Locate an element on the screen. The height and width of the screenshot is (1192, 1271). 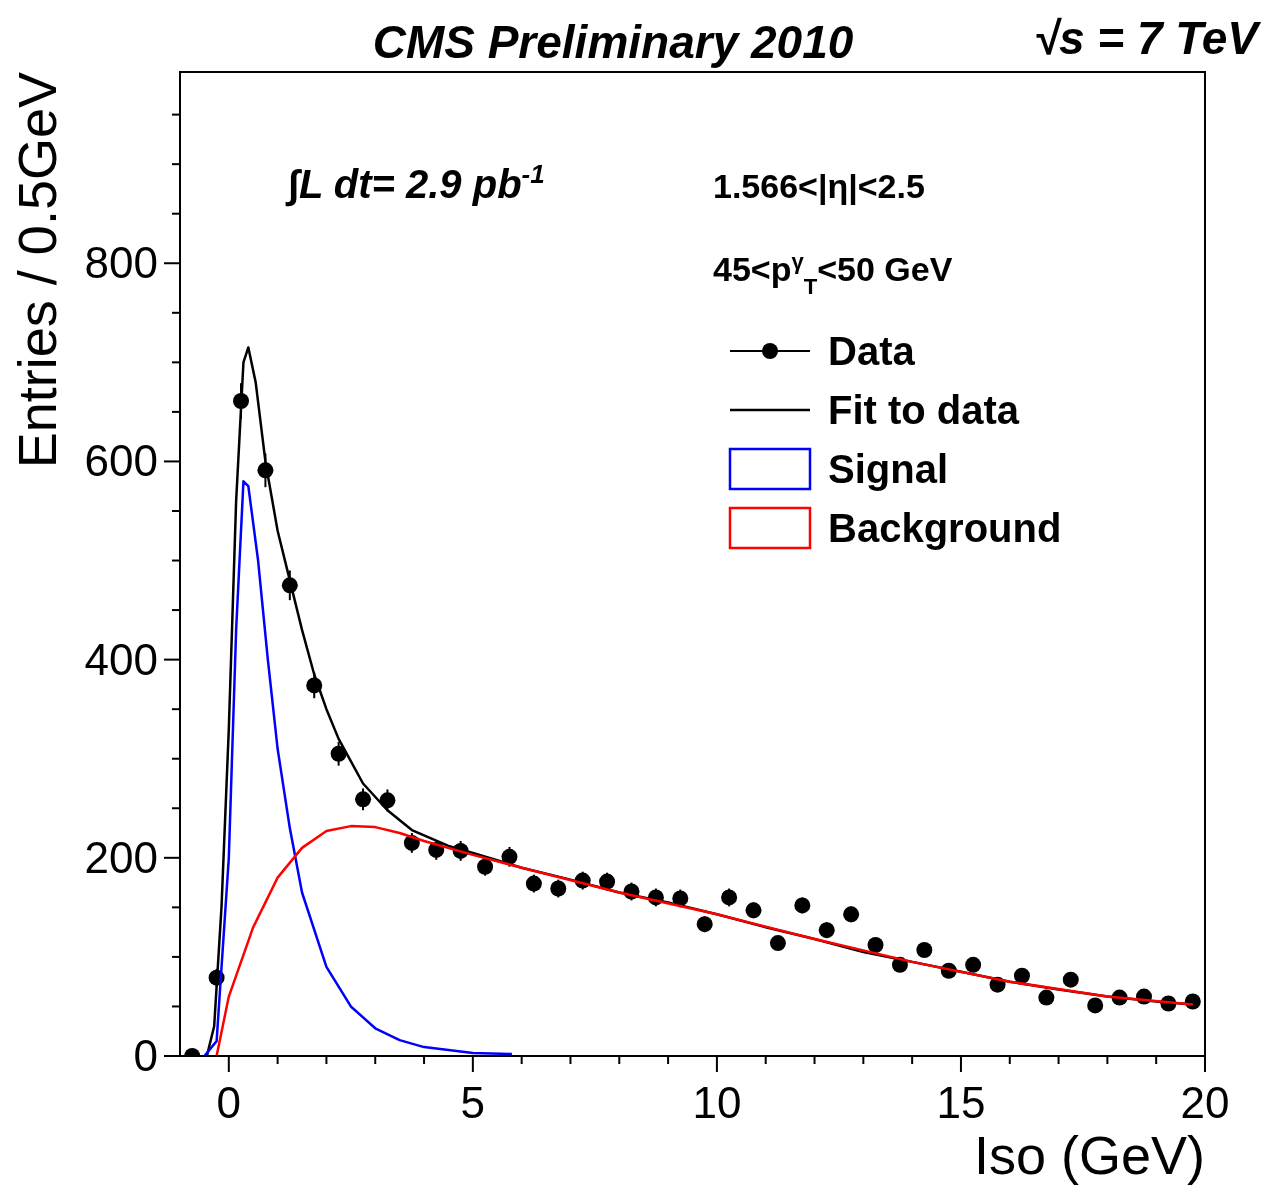
y-tick-label: 200 is located at coordinates (121, 857).